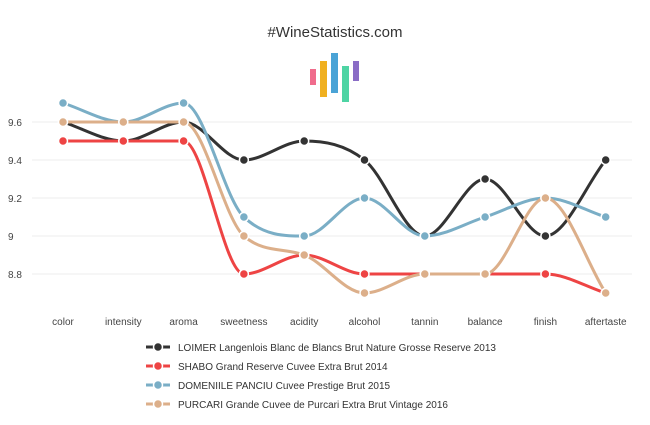 The width and height of the screenshot is (650, 425). What do you see at coordinates (183, 322) in the screenshot?
I see `x-tick-label: aroma` at bounding box center [183, 322].